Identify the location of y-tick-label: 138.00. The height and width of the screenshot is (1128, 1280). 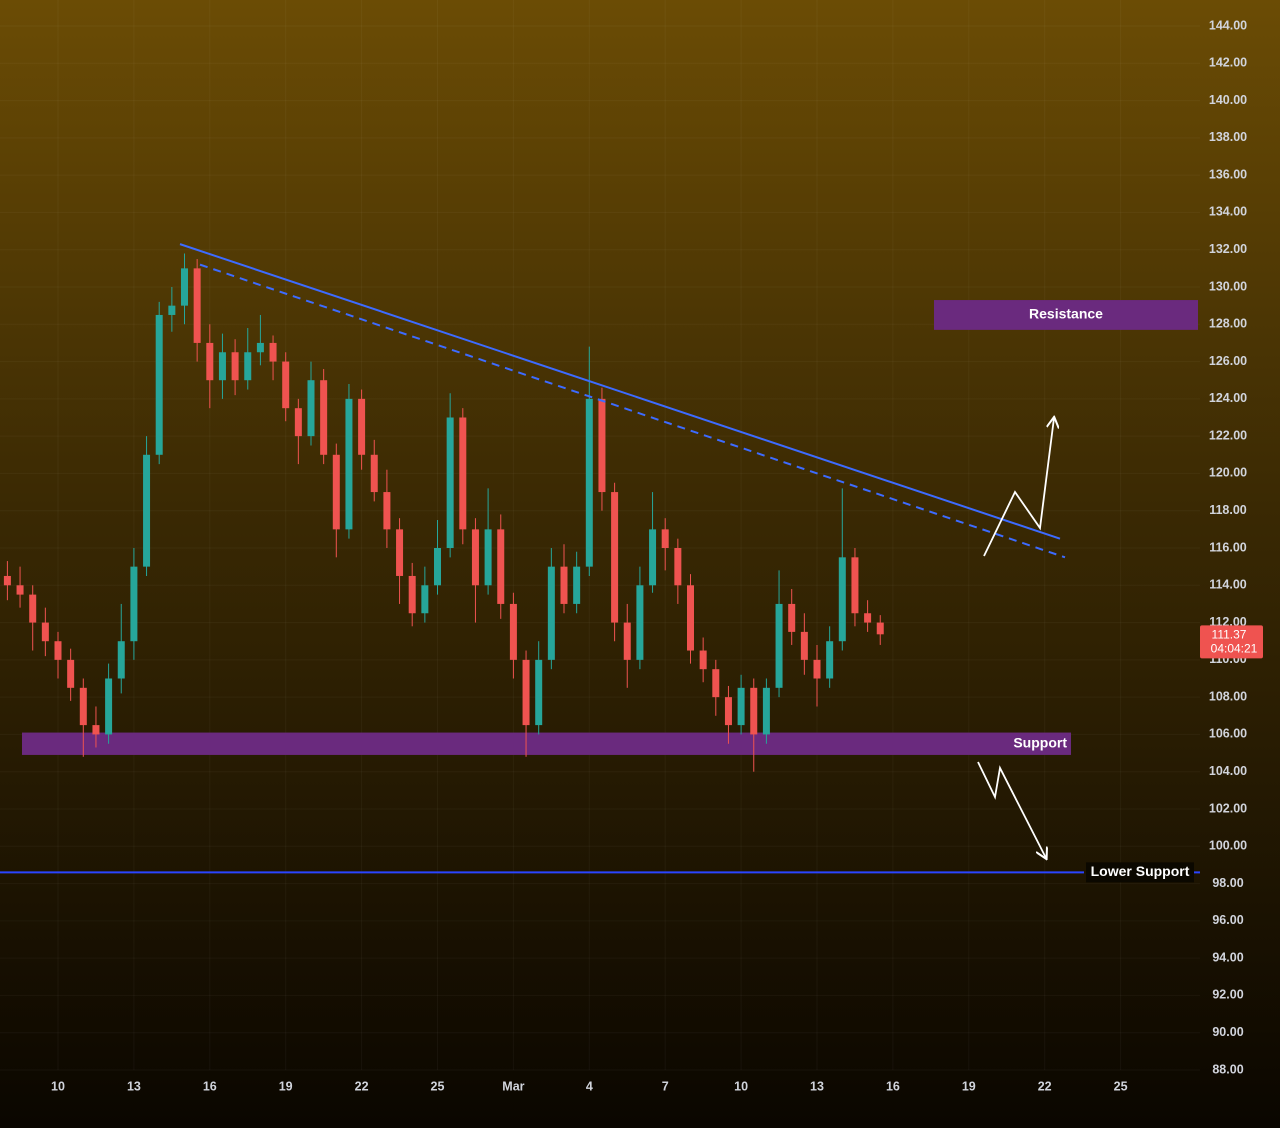
(1228, 137).